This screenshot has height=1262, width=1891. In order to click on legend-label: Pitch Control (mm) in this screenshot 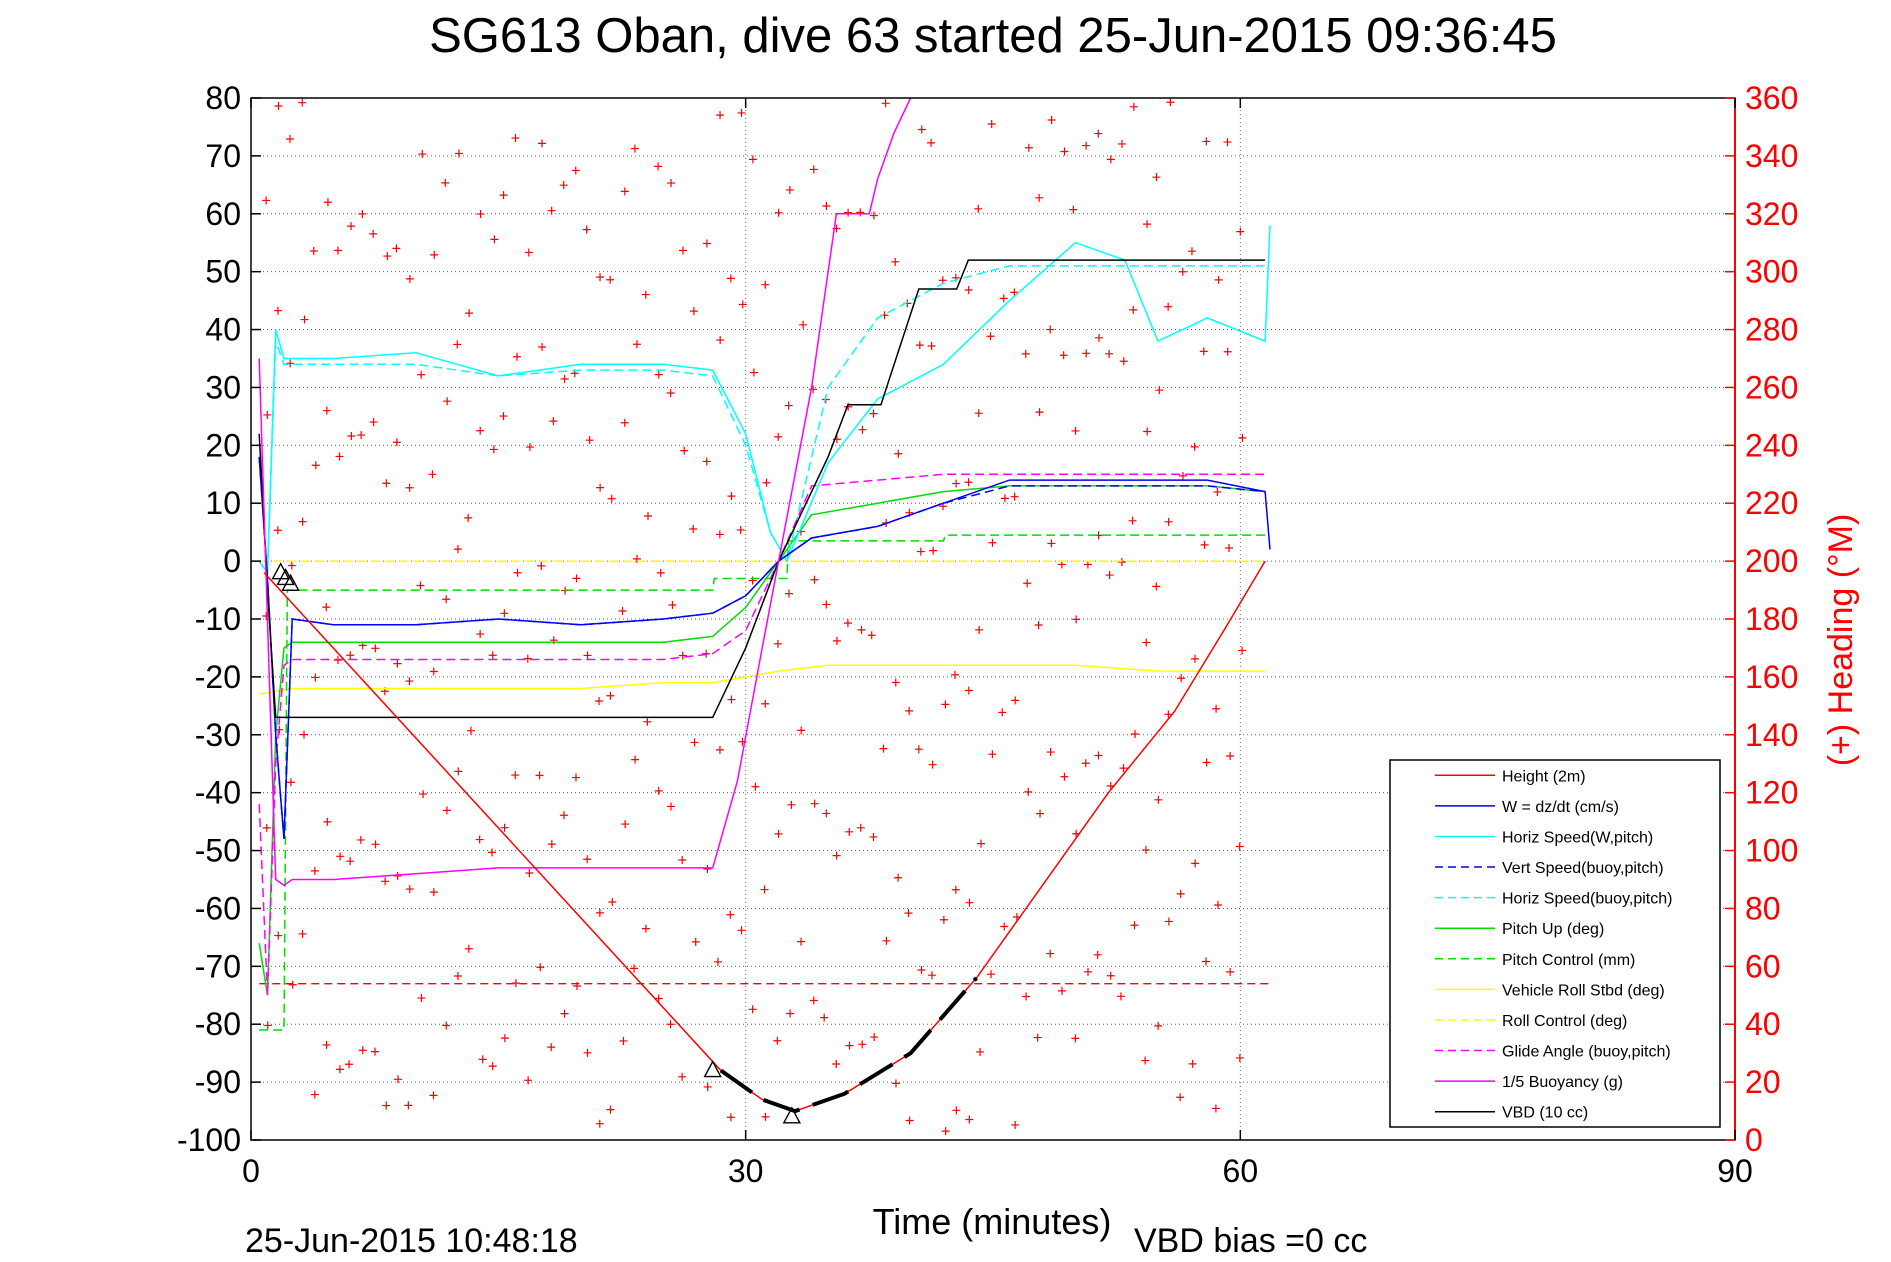, I will do `click(1568, 960)`.